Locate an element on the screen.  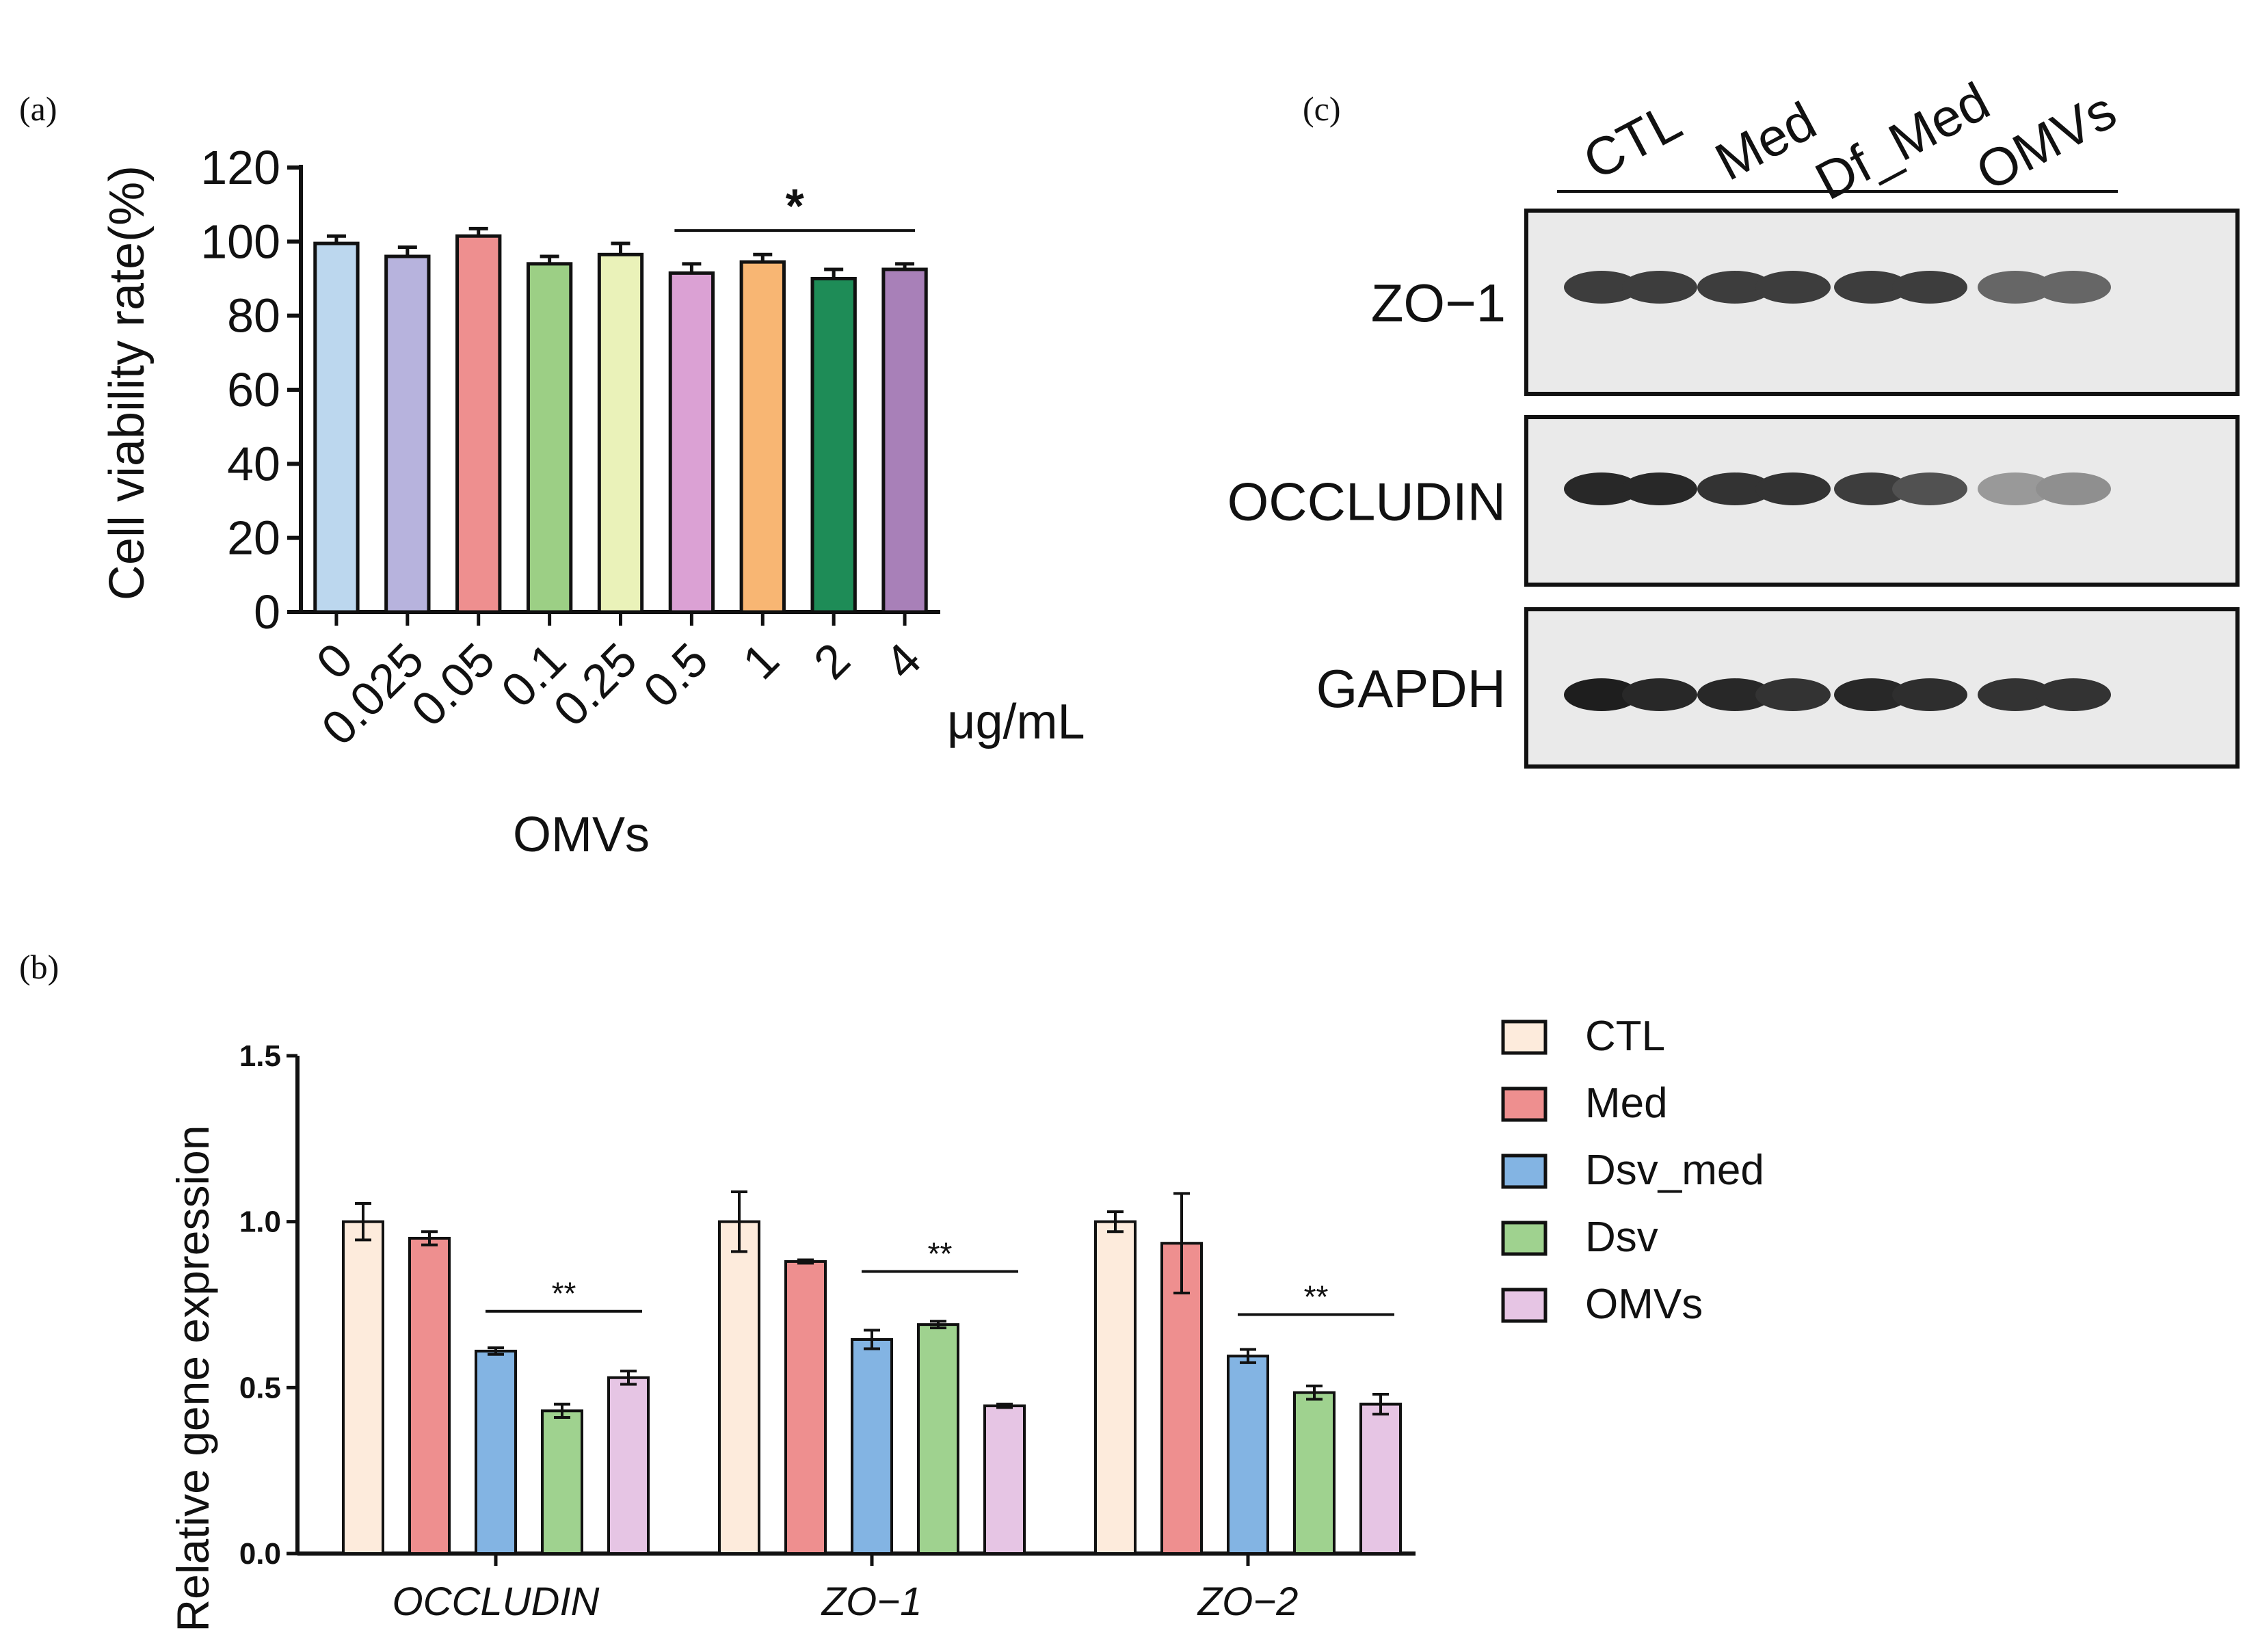
legend-label: Dsv is located at coordinates (1622, 1237).